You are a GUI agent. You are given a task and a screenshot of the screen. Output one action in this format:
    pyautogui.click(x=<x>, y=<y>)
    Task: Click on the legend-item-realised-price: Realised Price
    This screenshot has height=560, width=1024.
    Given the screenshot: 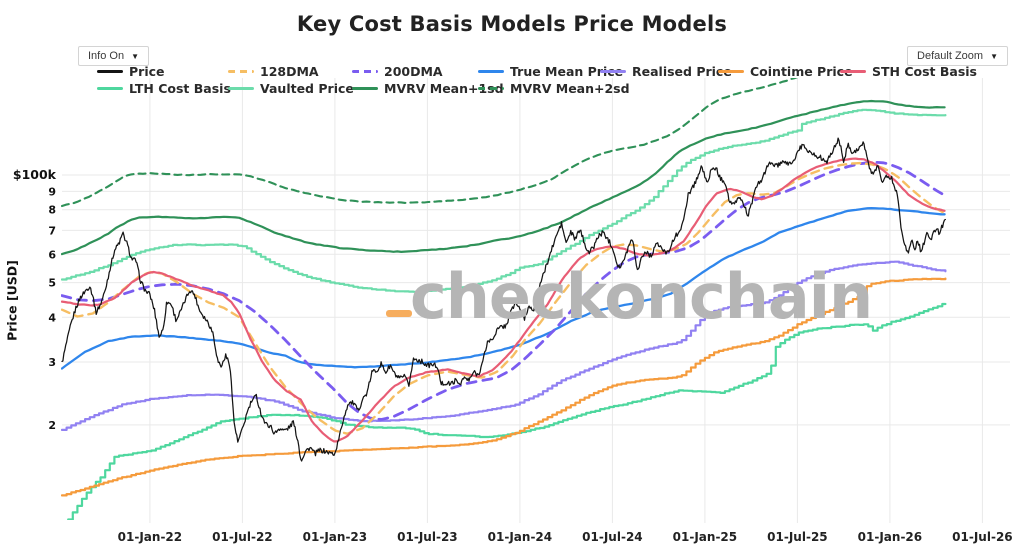 What is the action you would take?
    pyautogui.click(x=666, y=71)
    